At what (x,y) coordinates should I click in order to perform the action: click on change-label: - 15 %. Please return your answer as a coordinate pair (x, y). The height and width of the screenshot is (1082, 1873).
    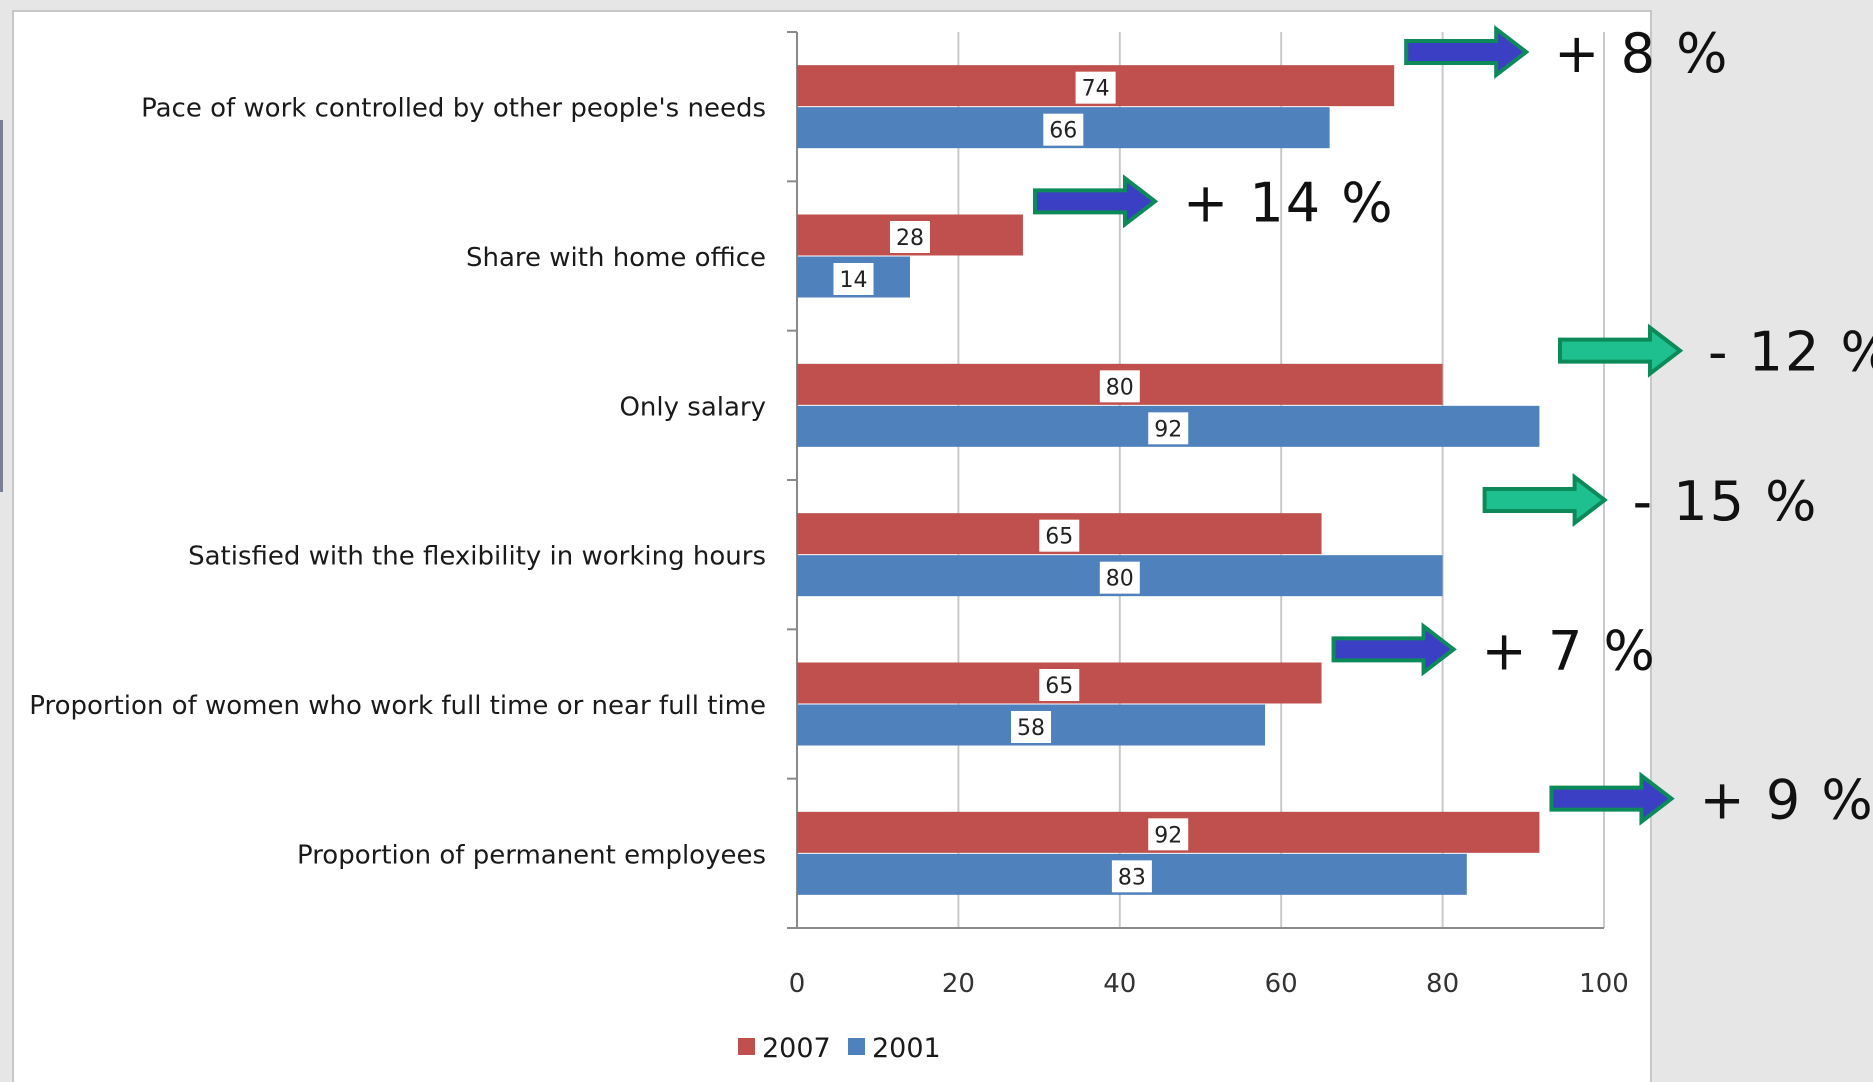
    Looking at the image, I should click on (1726, 501).